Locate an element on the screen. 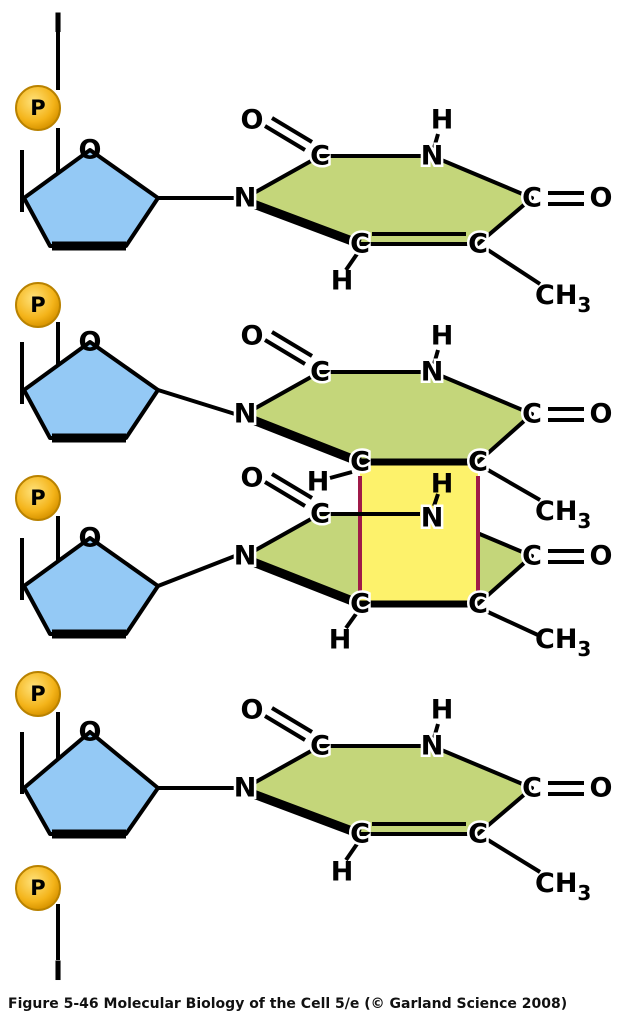  dimer-c6-top: C is located at coordinates (360, 462).